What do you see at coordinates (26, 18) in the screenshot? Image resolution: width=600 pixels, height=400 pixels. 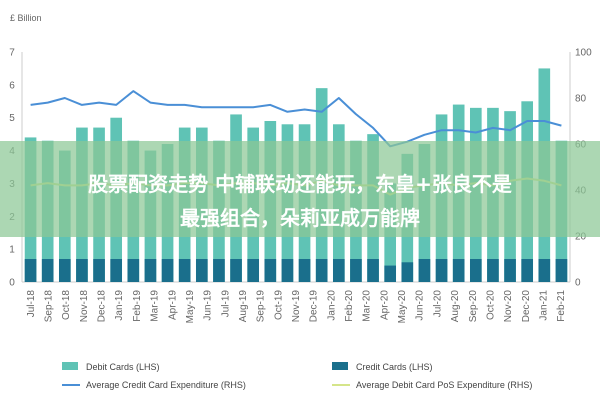 I see `left-axis-unit-label: £ Billion` at bounding box center [26, 18].